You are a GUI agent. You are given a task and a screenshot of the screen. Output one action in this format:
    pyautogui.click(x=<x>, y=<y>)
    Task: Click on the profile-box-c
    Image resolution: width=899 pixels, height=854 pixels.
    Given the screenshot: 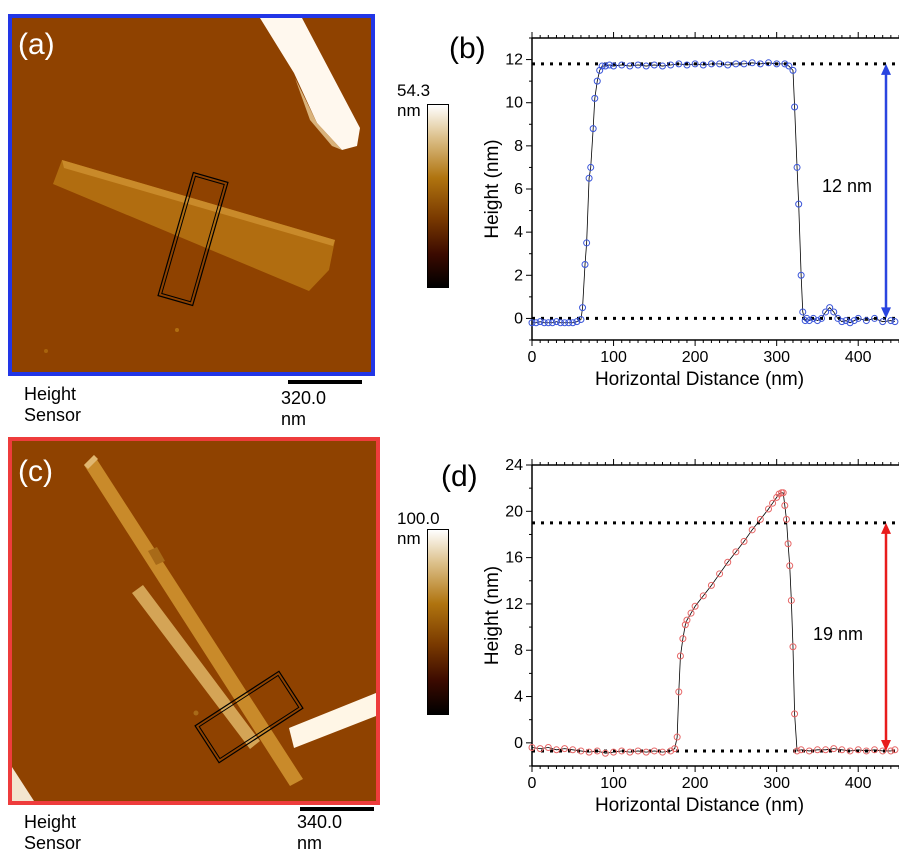 What is the action you would take?
    pyautogui.click(x=249, y=717)
    